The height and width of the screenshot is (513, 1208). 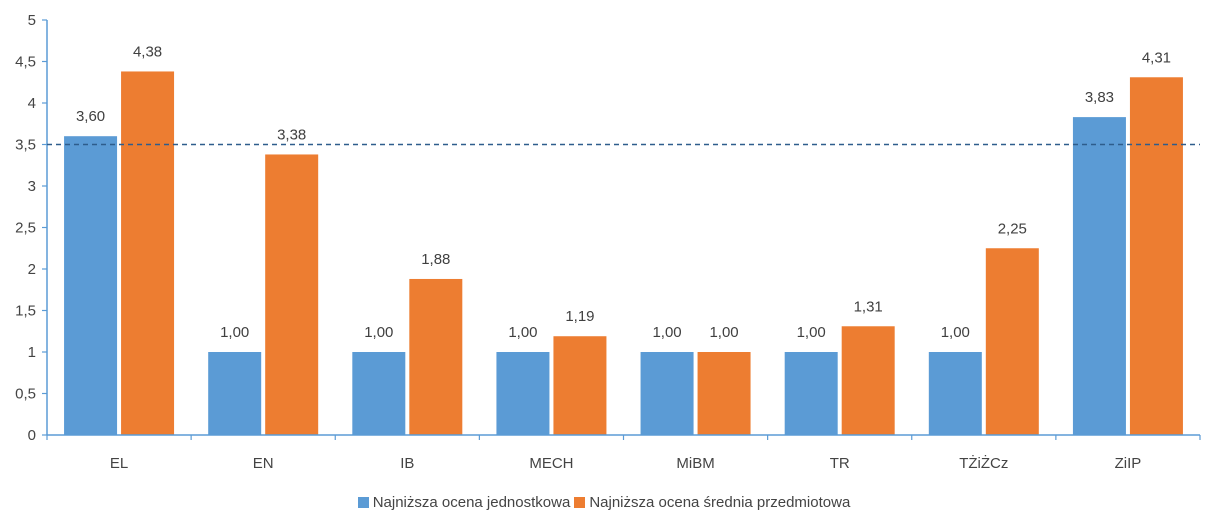 I want to click on y-tick-label: 1, so click(x=32, y=352).